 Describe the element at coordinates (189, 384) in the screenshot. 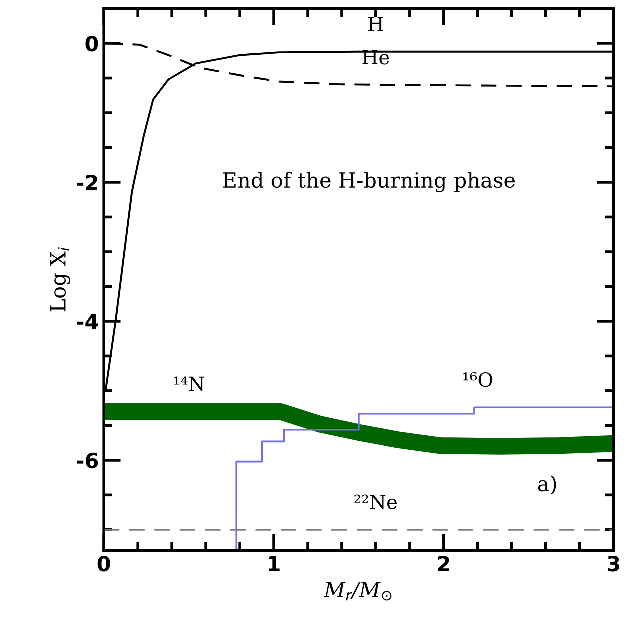

I see `annotation: ¹⁴N` at that location.